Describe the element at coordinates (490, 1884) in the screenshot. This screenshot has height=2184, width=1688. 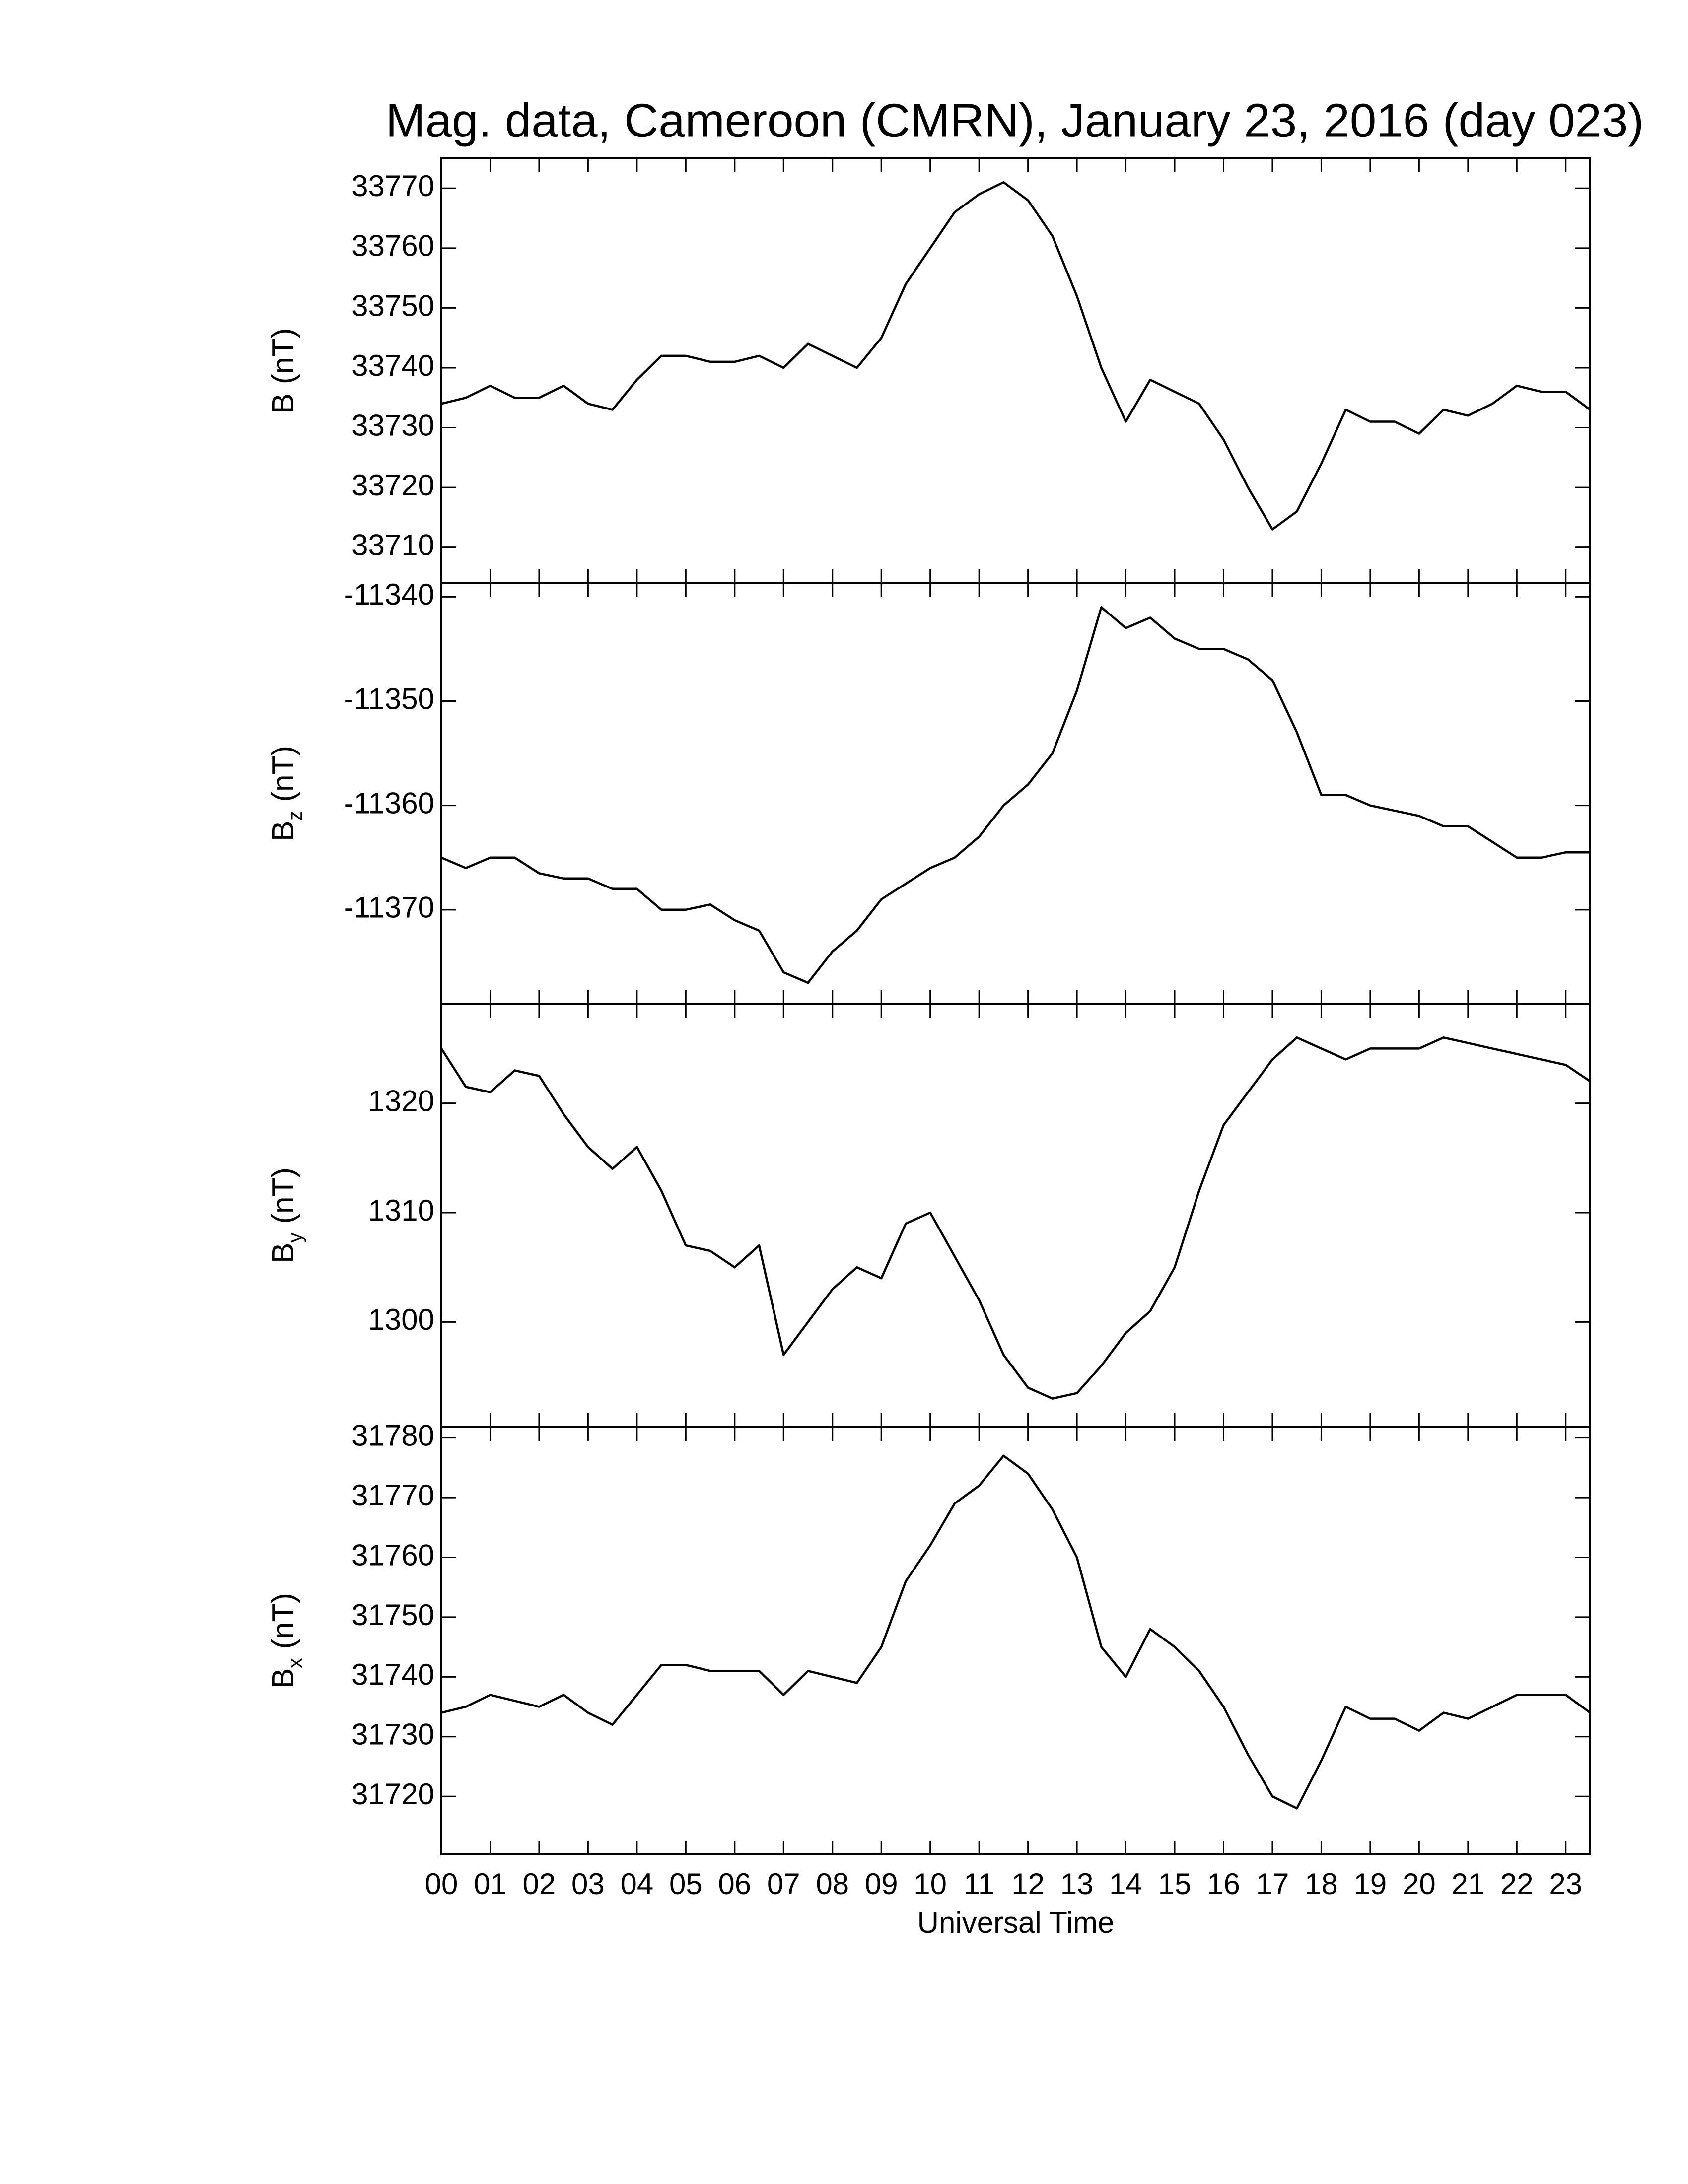
I see `x-tick-label: 01` at that location.